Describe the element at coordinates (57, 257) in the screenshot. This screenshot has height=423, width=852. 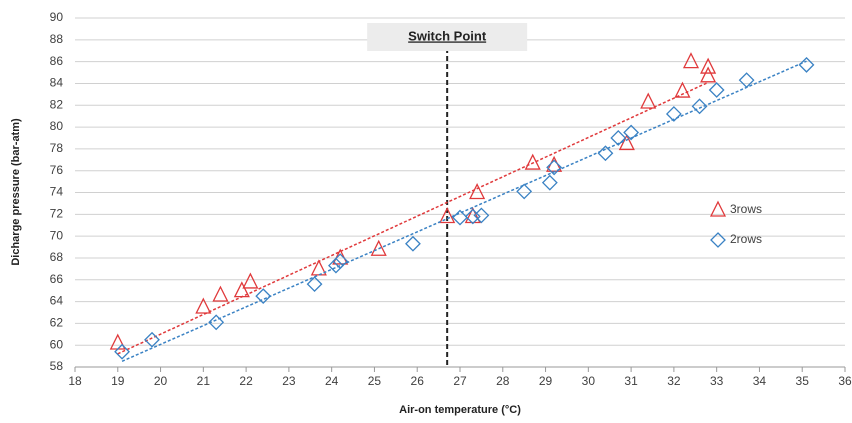
I see `y-tick-label: 68` at that location.